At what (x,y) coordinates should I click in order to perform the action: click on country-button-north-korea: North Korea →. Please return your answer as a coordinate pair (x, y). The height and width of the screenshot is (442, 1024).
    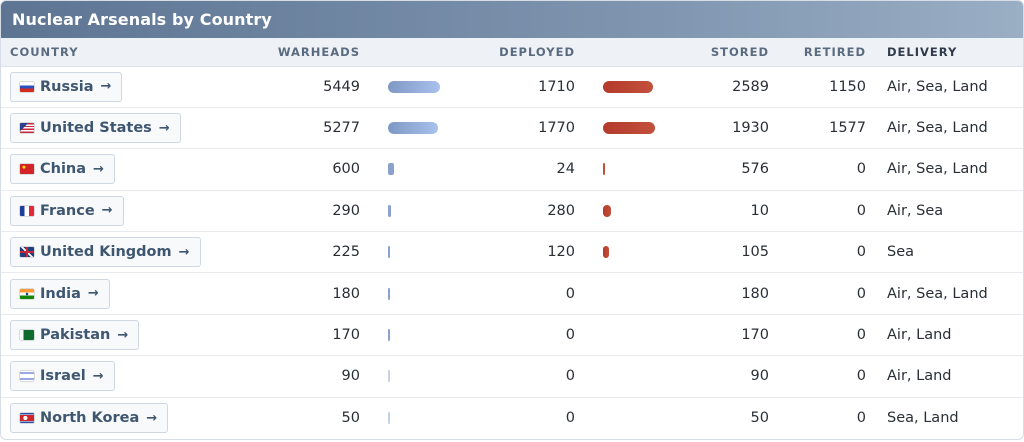
    Looking at the image, I should click on (89, 418).